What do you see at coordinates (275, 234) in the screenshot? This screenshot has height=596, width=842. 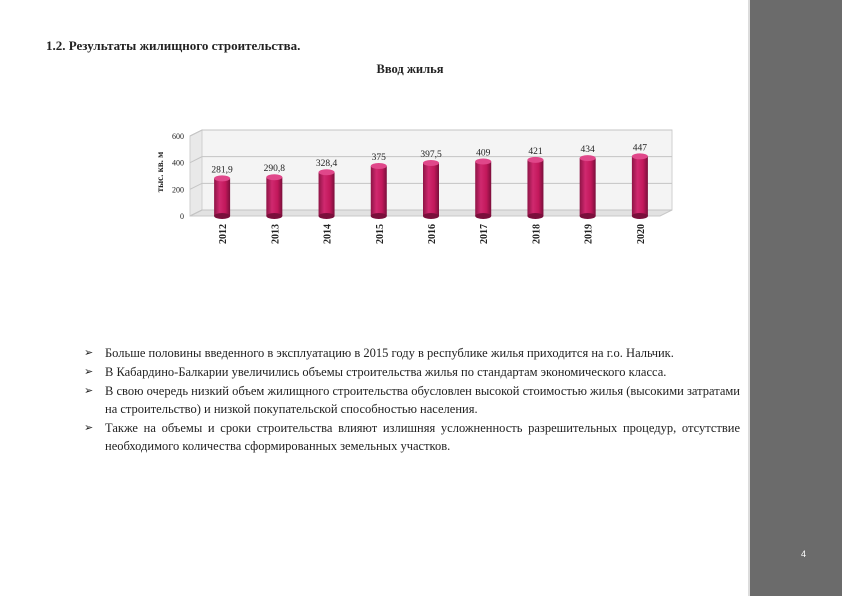 I see `x-tick-label: 2013` at bounding box center [275, 234].